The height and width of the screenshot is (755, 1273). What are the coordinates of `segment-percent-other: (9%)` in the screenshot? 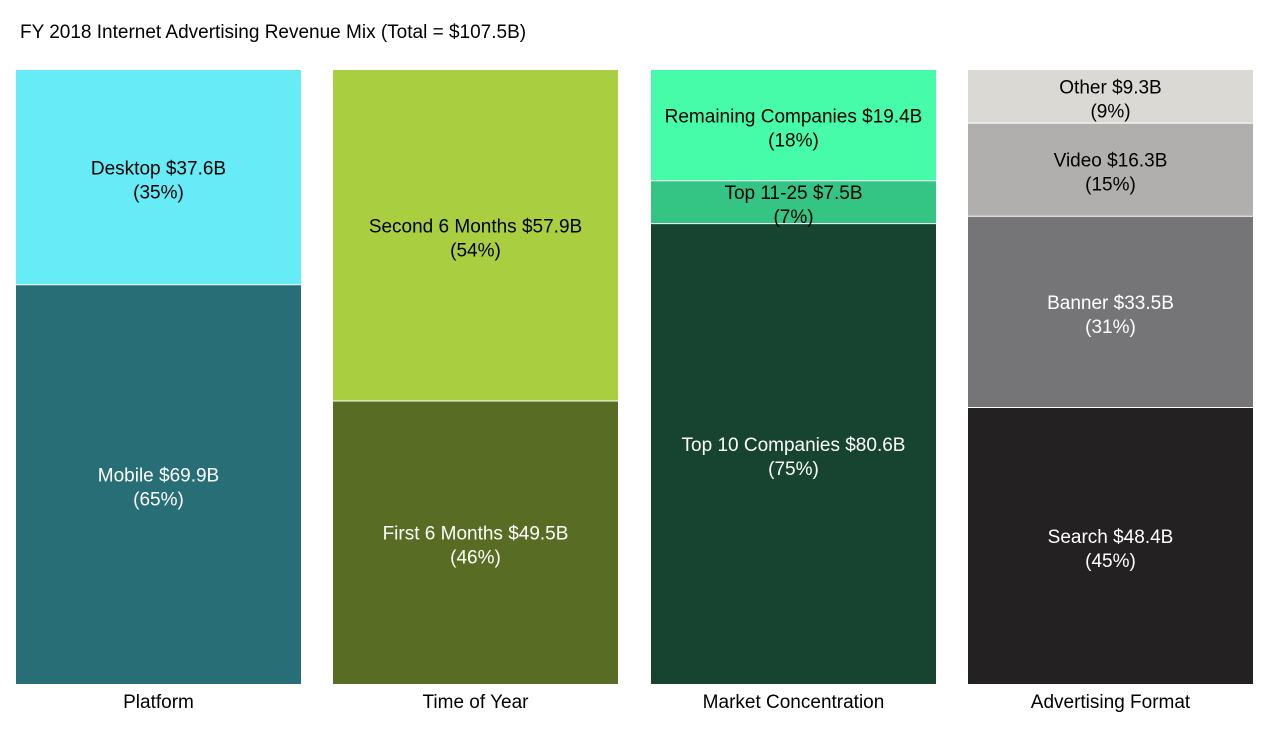 It's located at (1110, 112).